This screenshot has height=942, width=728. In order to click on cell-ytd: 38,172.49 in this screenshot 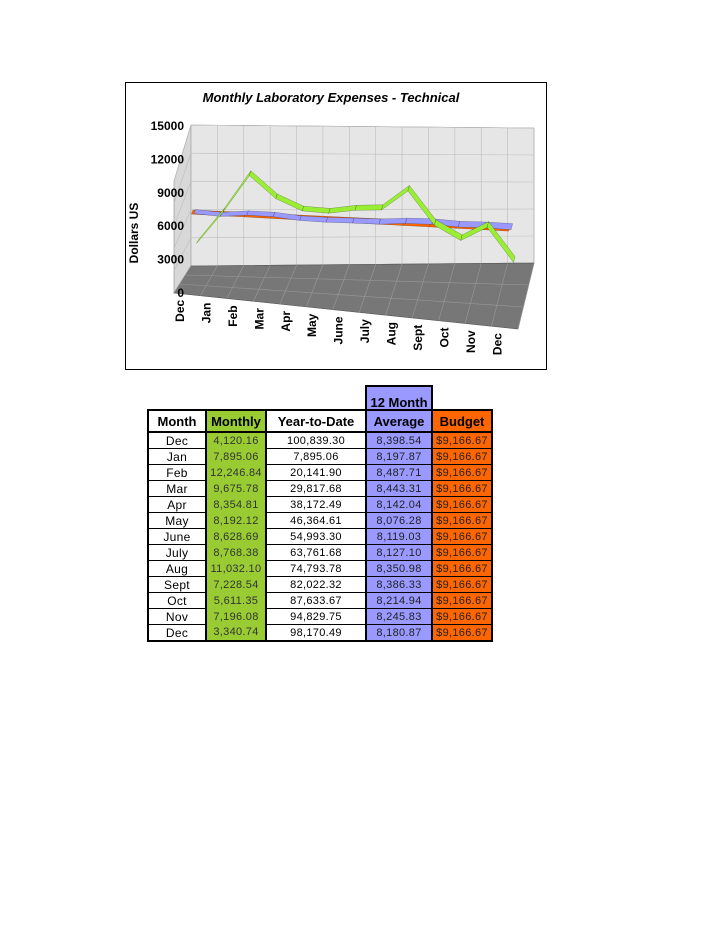, I will do `click(316, 504)`.